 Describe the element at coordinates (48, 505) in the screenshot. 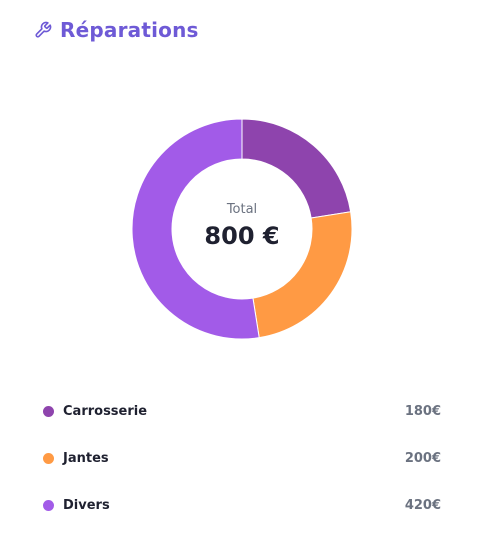

I see `legend-dot-divers` at that location.